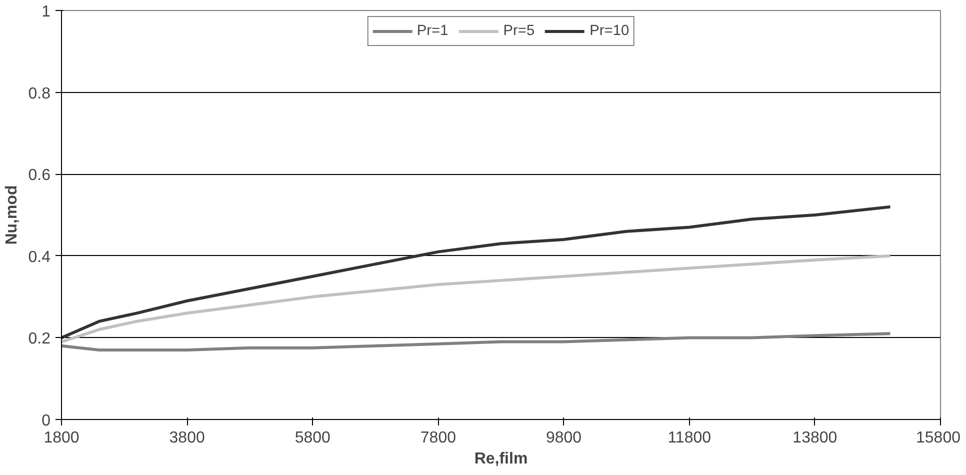  I want to click on legend-label: Pr=1, so click(432, 31).